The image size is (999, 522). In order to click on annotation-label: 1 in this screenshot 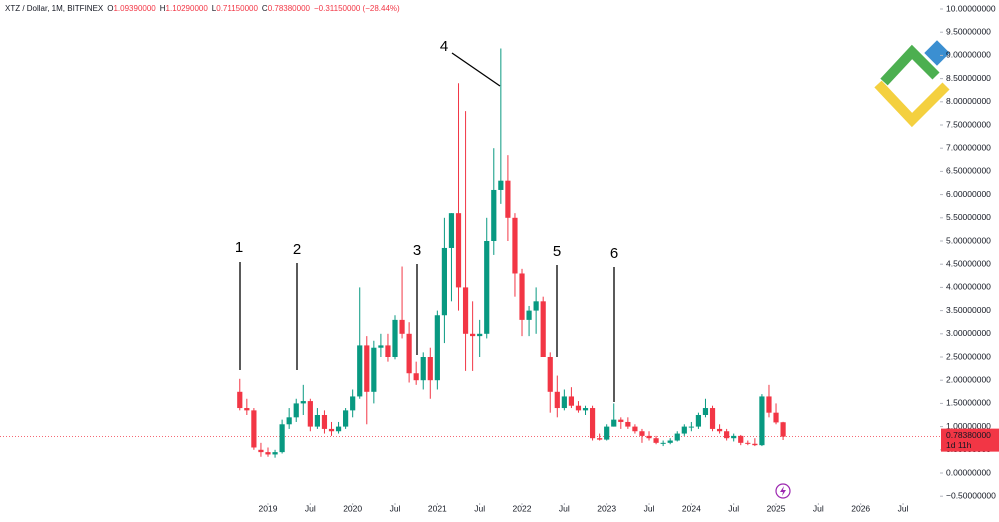, I will do `click(239, 247)`.